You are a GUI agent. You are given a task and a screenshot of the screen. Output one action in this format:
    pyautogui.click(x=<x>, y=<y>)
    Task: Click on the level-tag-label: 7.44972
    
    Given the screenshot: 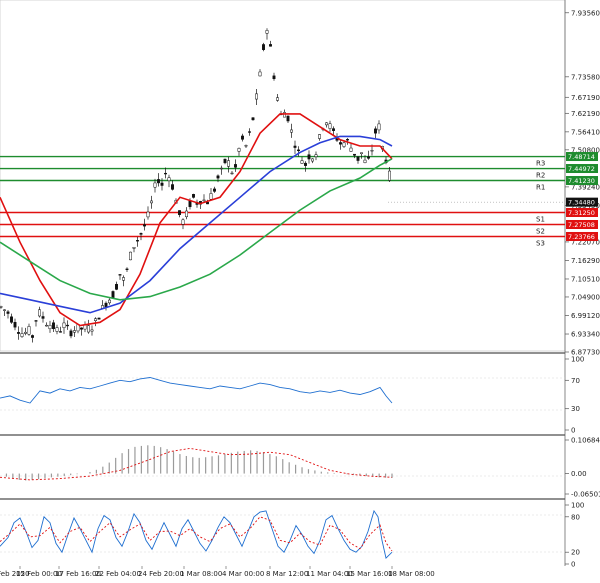 What is the action you would take?
    pyautogui.click(x=581, y=169)
    